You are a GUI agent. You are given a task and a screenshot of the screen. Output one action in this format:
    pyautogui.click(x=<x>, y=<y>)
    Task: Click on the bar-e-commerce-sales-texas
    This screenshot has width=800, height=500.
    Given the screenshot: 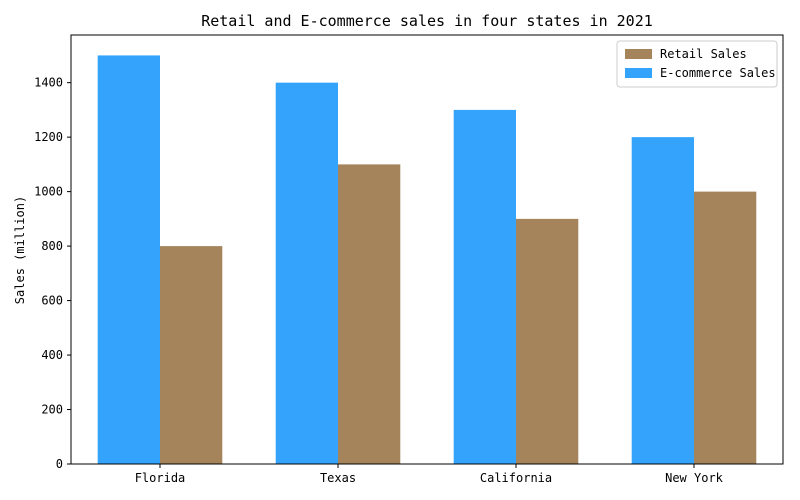 What is the action you would take?
    pyautogui.click(x=306, y=273)
    